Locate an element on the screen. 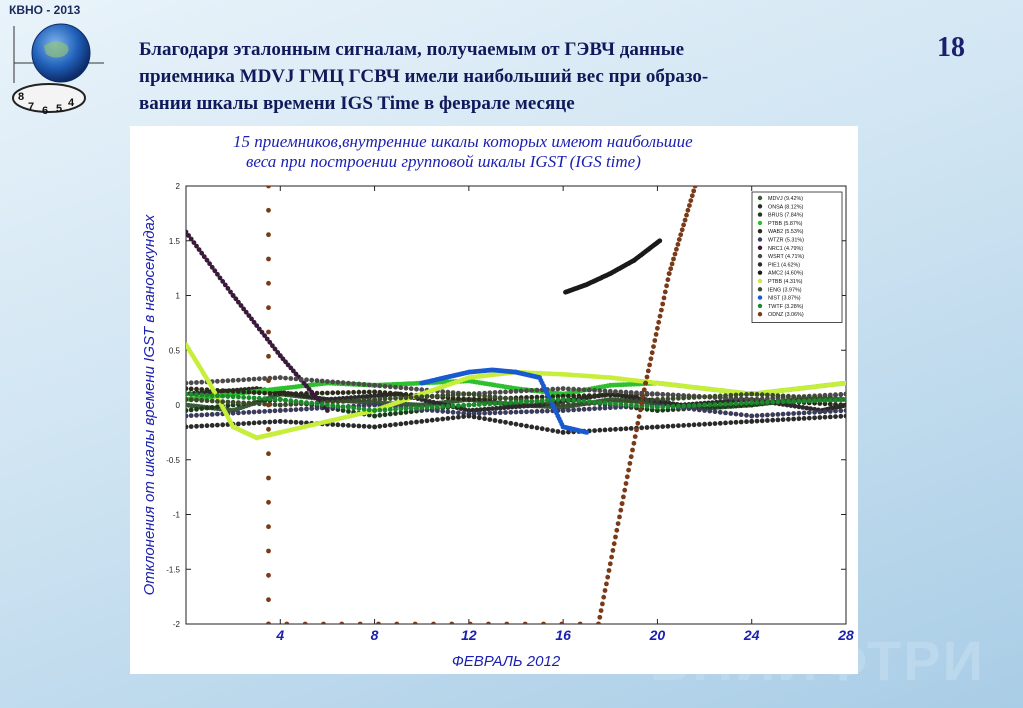 Image resolution: width=1023 pixels, height=708 pixels. legend-entry: PIE1 (4.62%) is located at coordinates (784, 265).